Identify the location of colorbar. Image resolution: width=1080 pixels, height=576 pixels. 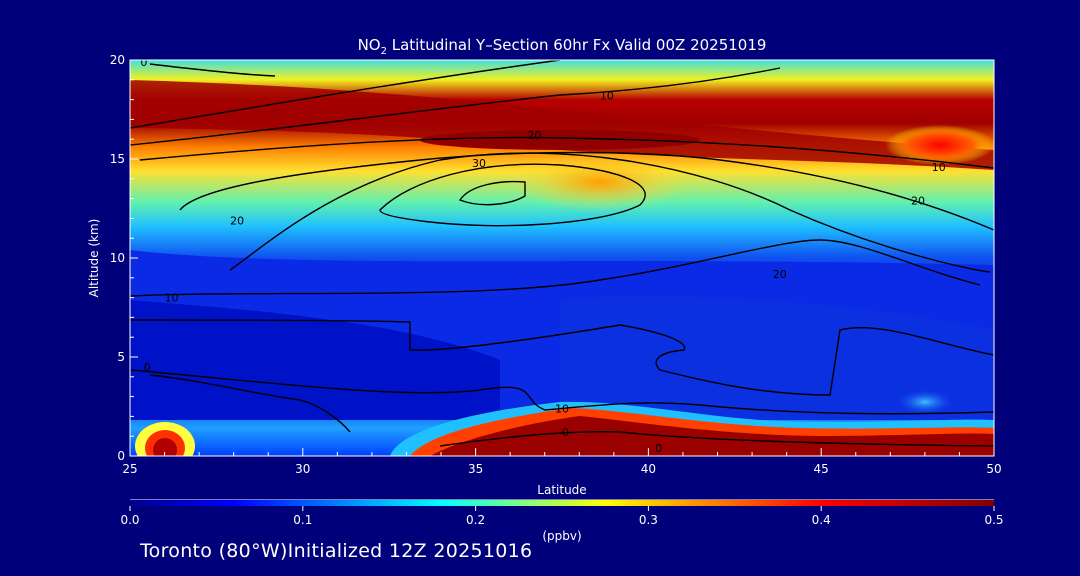
(562, 503).